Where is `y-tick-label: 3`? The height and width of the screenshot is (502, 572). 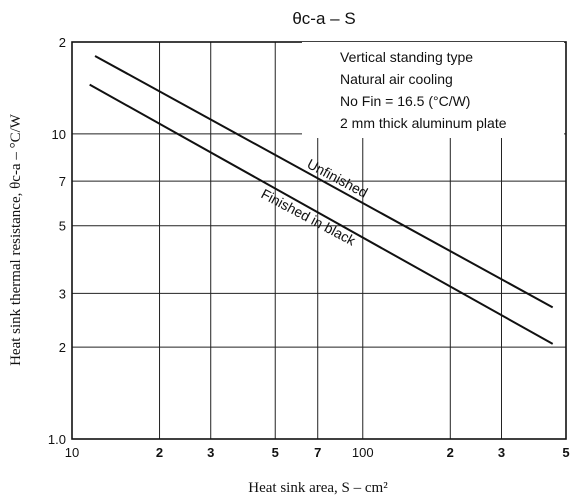
y-tick-label: 3 is located at coordinates (62, 293).